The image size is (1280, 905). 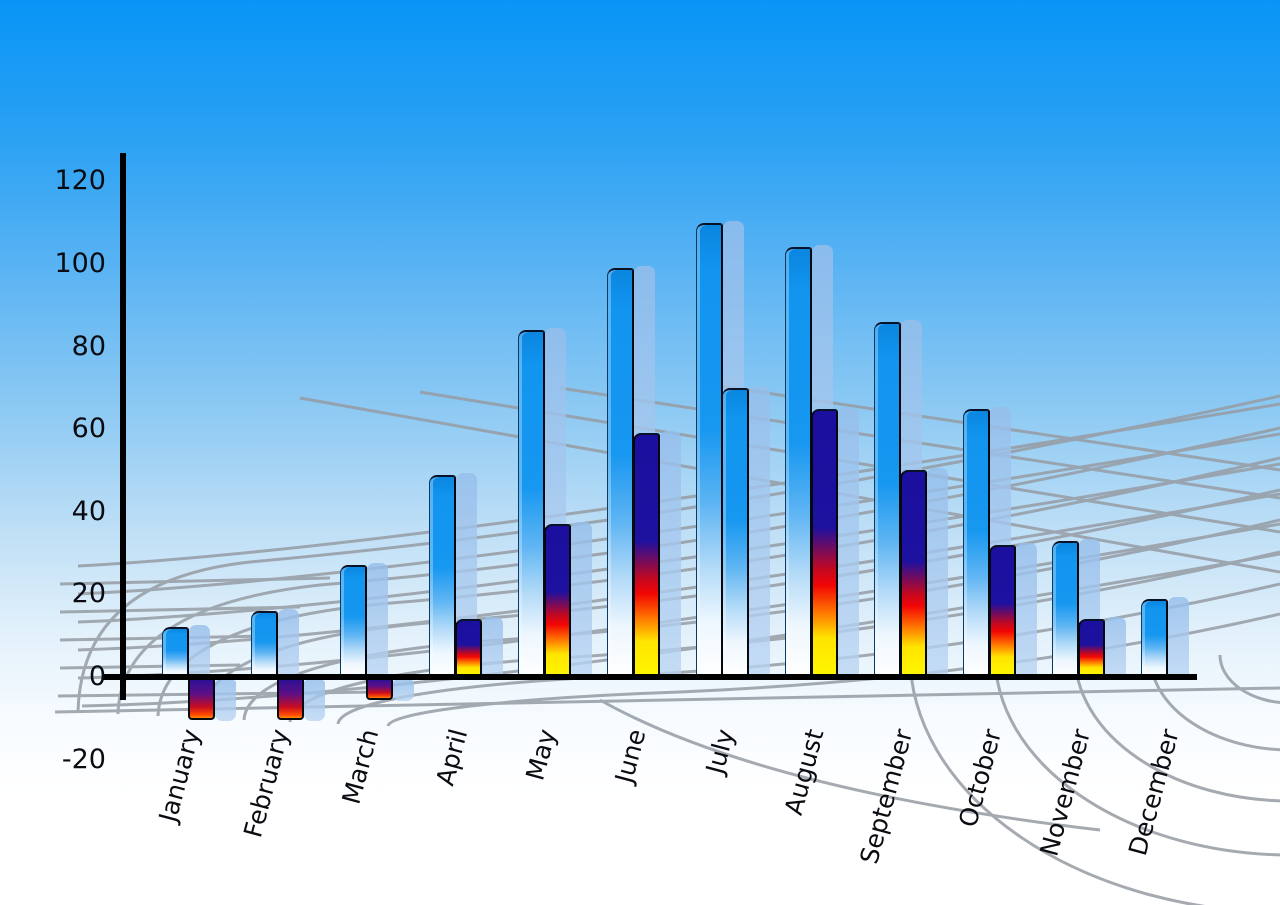 I want to click on y-tick-label: 40, so click(x=88, y=511).